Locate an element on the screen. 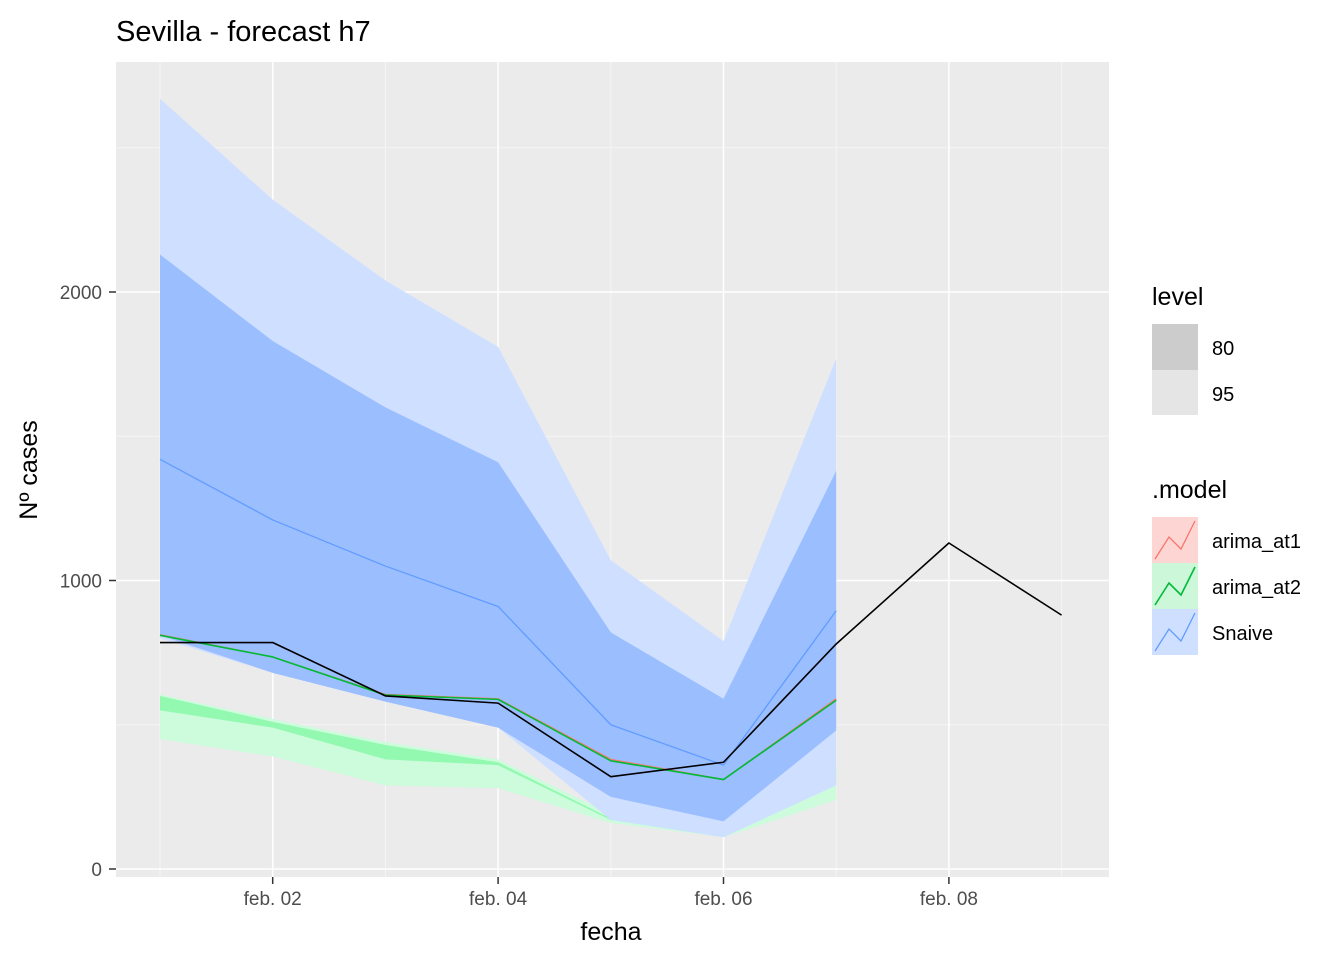 The height and width of the screenshot is (960, 1344). y-tick-label: 2000 is located at coordinates (81, 293).